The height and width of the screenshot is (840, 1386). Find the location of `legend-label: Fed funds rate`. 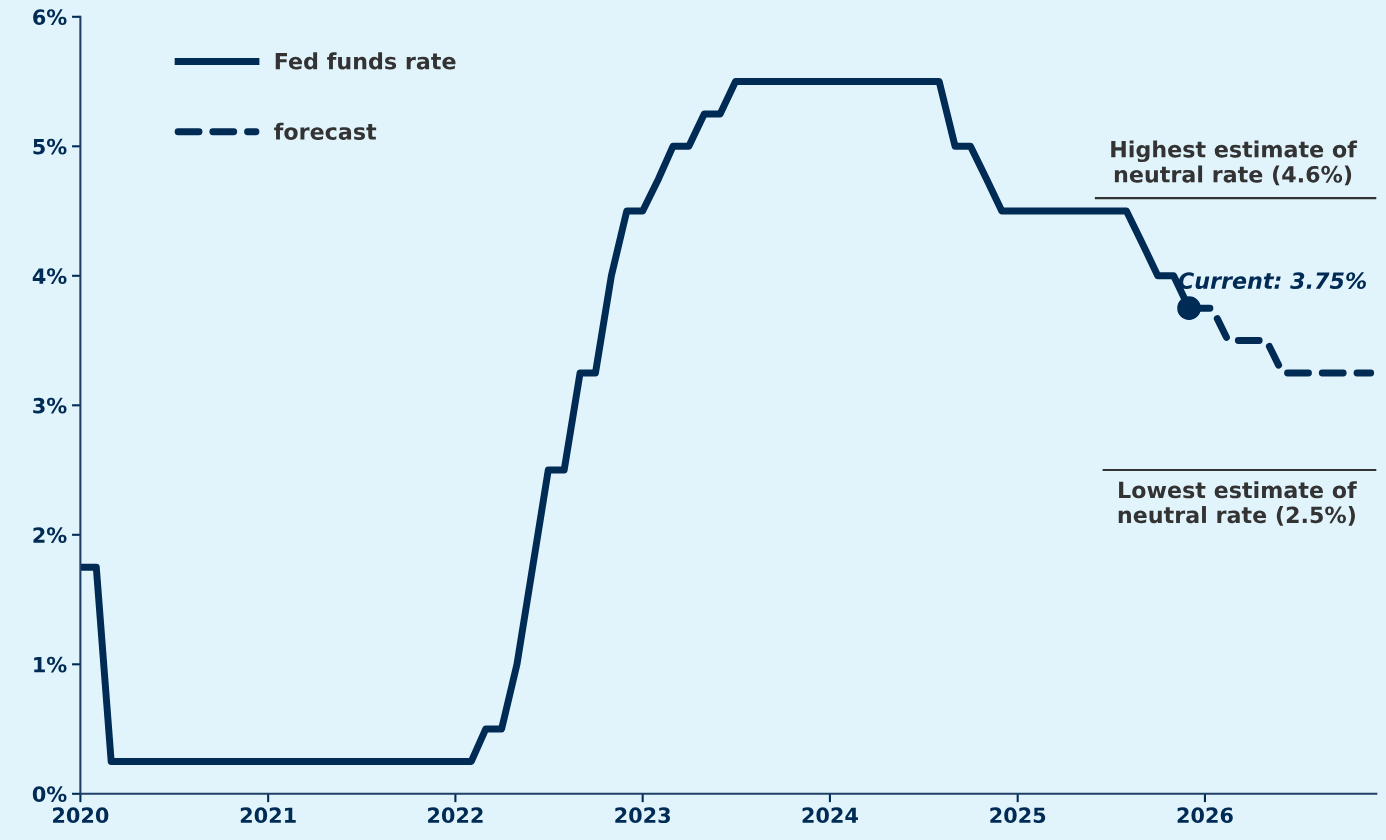

legend-label: Fed funds rate is located at coordinates (365, 61).